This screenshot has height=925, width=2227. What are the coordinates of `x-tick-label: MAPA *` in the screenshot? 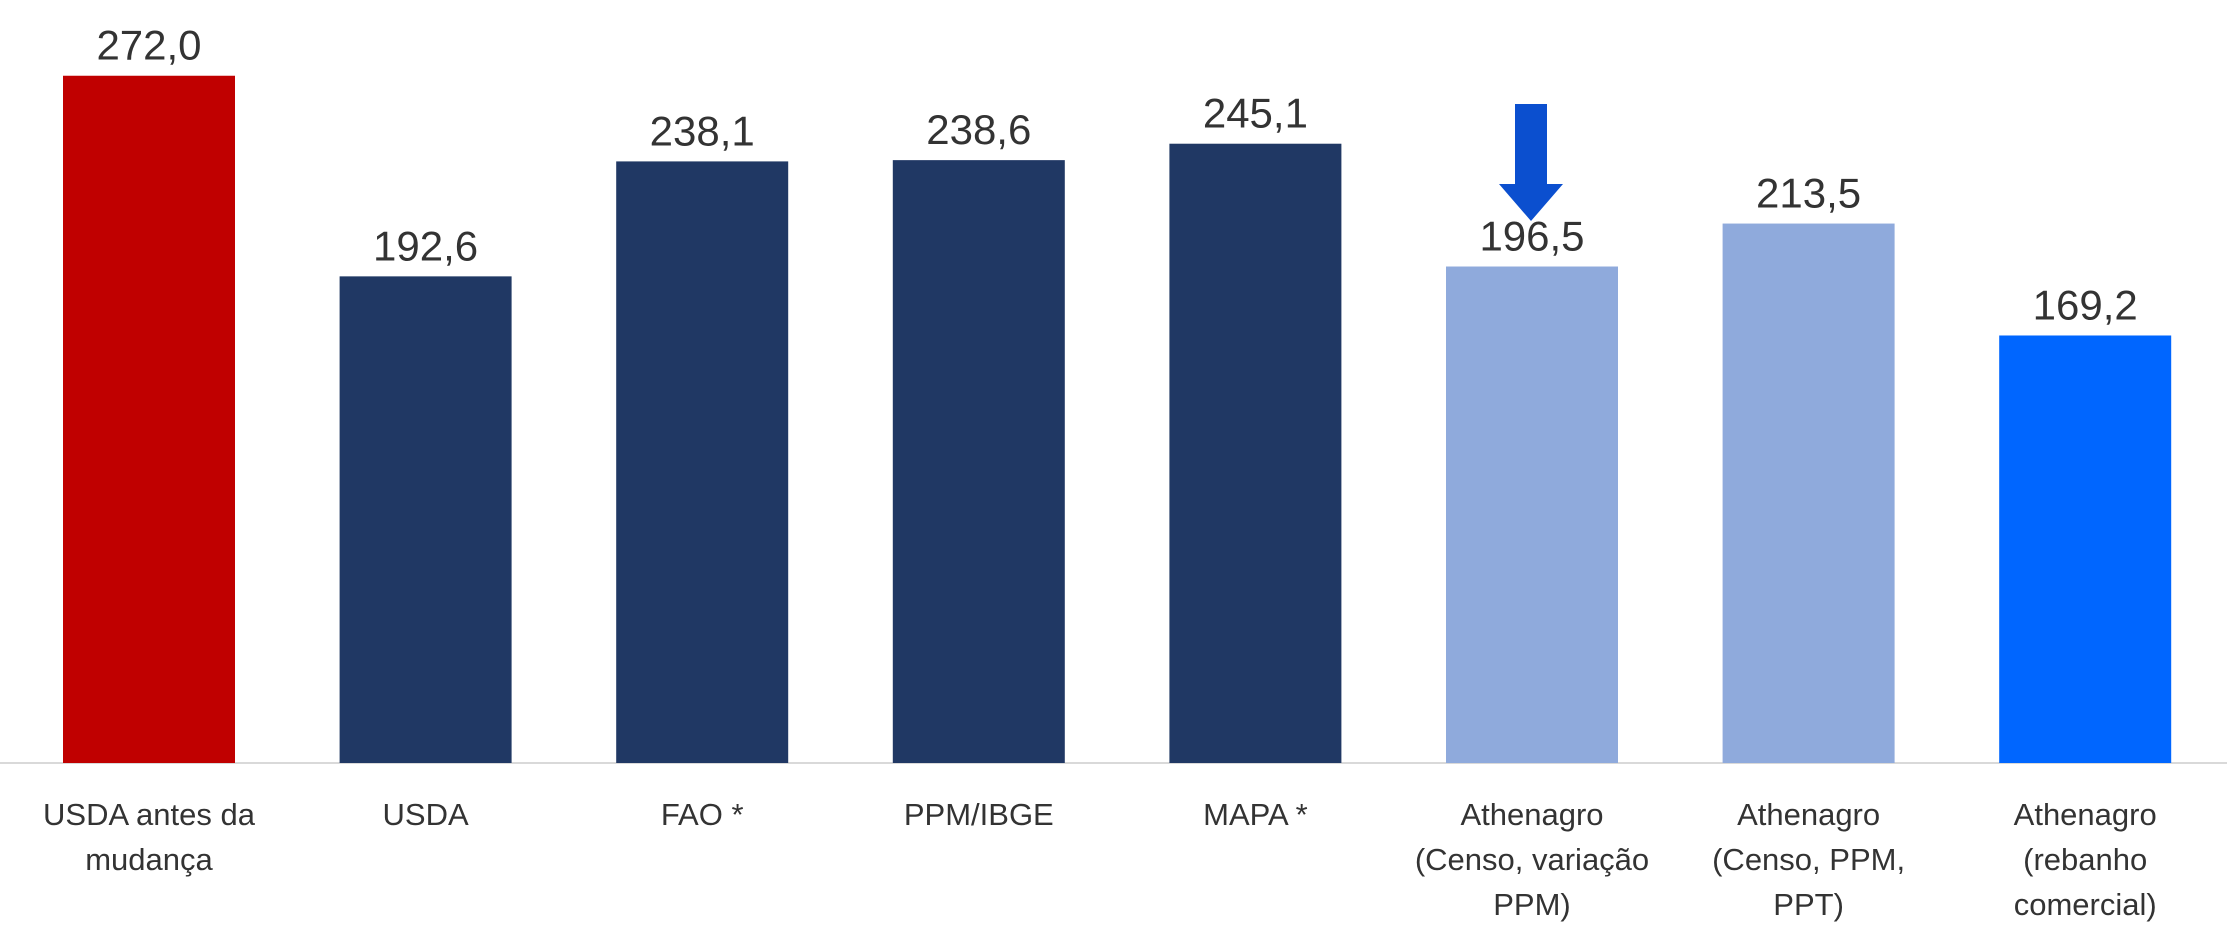 It's located at (1255, 814).